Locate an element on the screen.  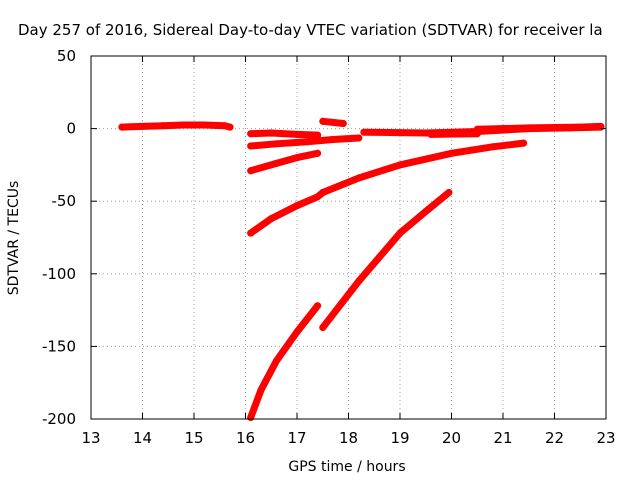
x-tick-label: 16 is located at coordinates (245, 438).